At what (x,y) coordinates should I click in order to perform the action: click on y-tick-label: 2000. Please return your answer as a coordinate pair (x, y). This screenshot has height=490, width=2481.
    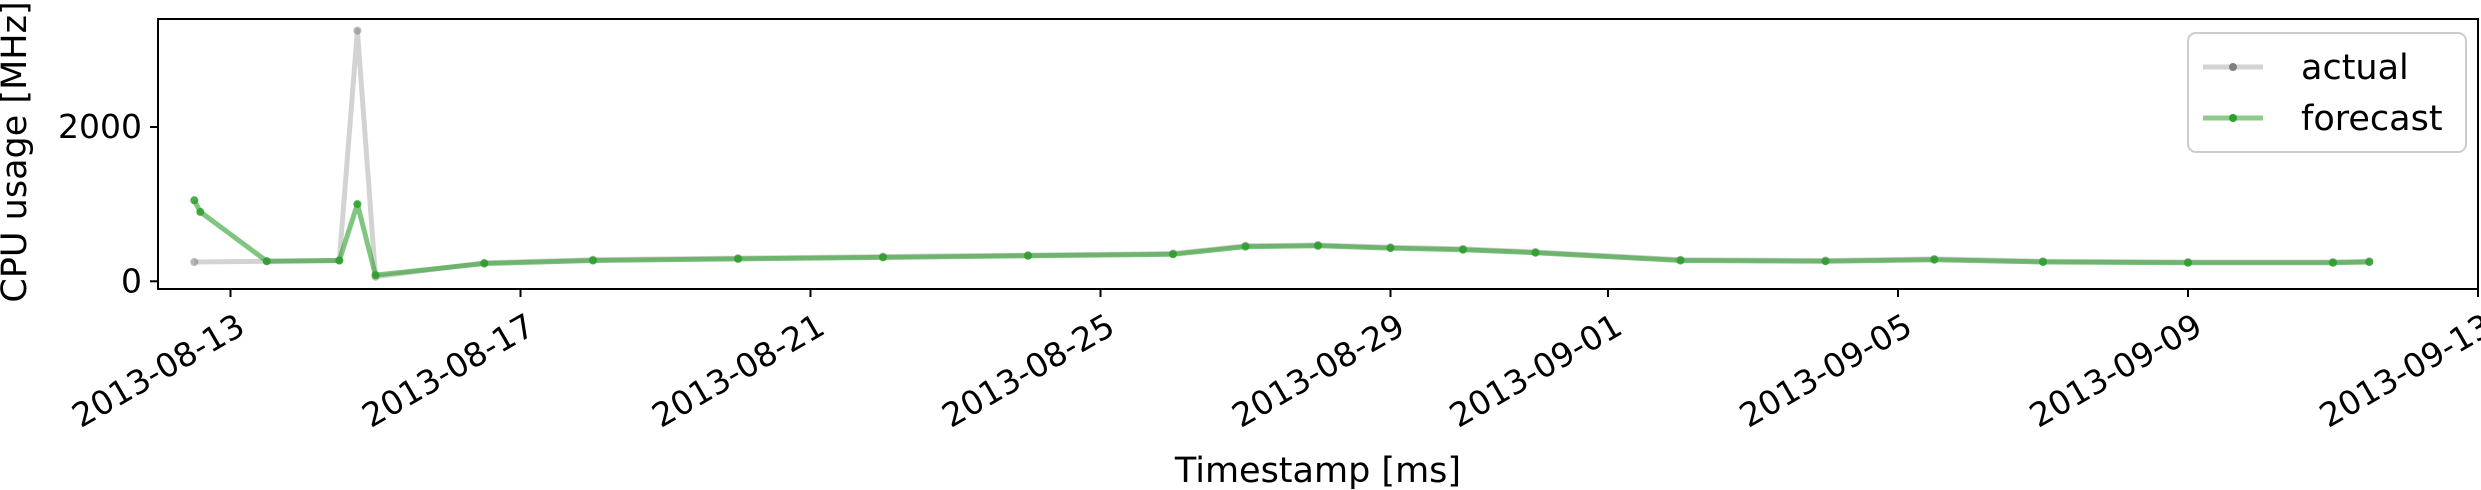
    Looking at the image, I should click on (100, 126).